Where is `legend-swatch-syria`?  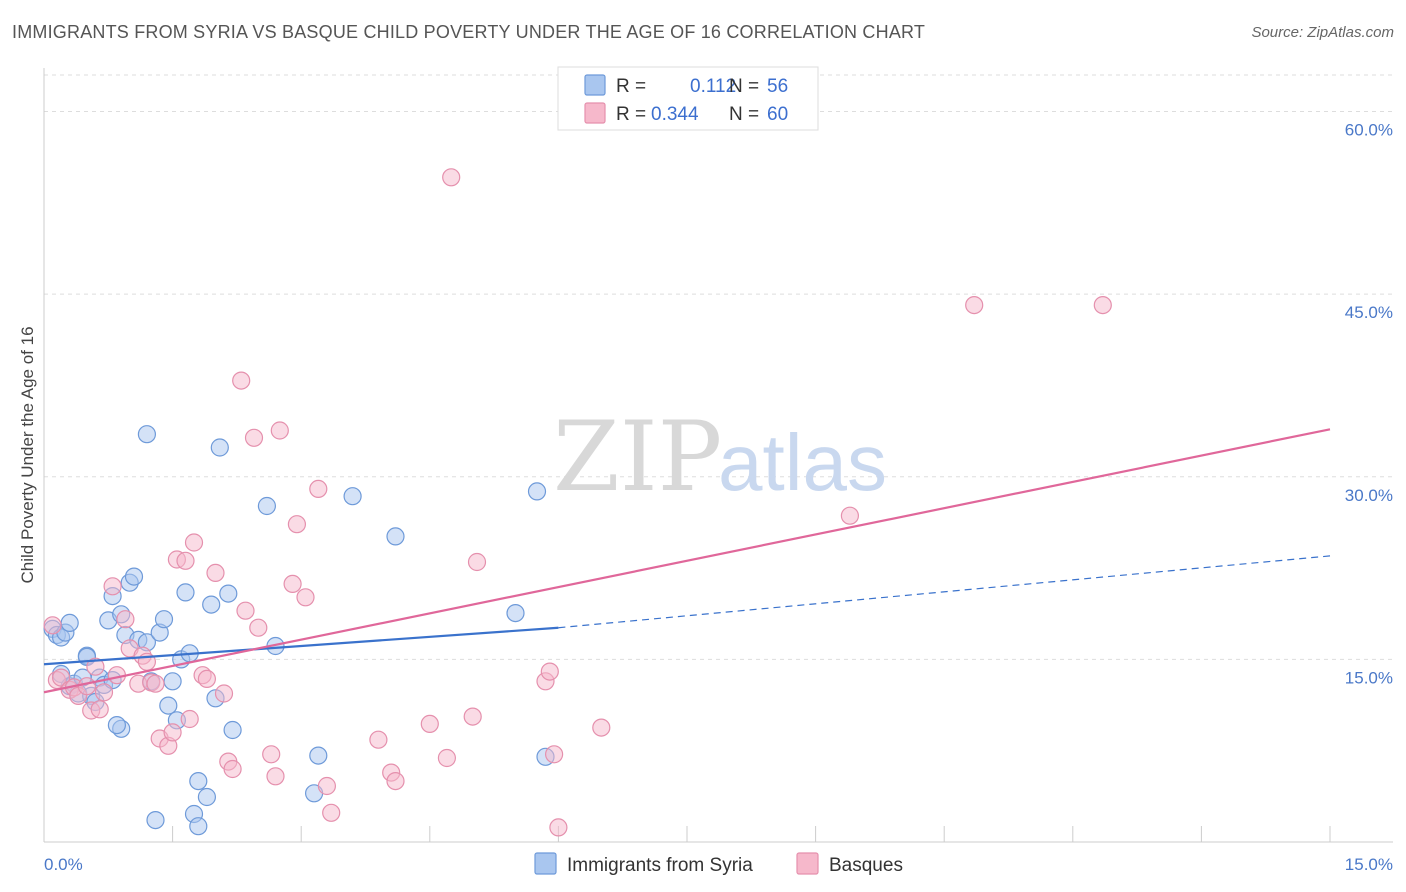 legend-swatch-syria is located at coordinates (595, 85).